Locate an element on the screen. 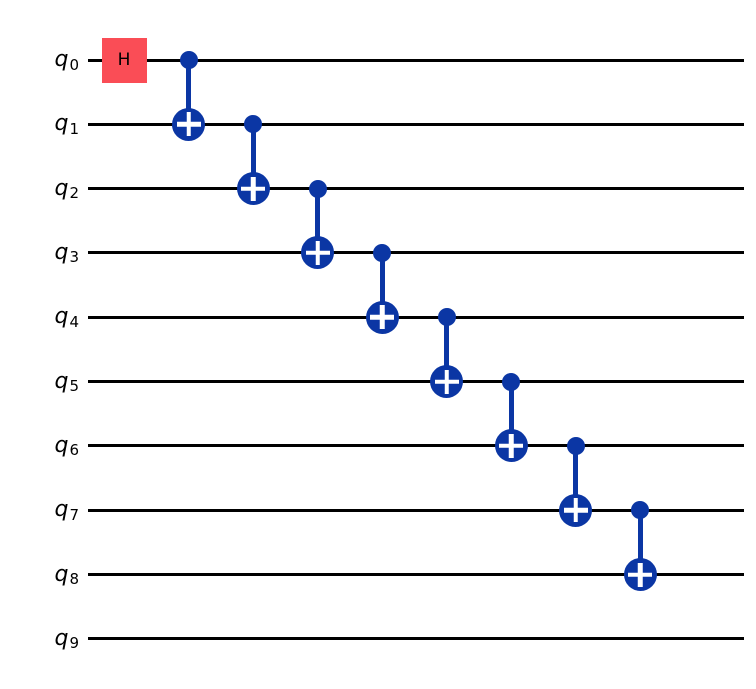 The width and height of the screenshot is (756, 689). h-gate: H is located at coordinates (124, 60).